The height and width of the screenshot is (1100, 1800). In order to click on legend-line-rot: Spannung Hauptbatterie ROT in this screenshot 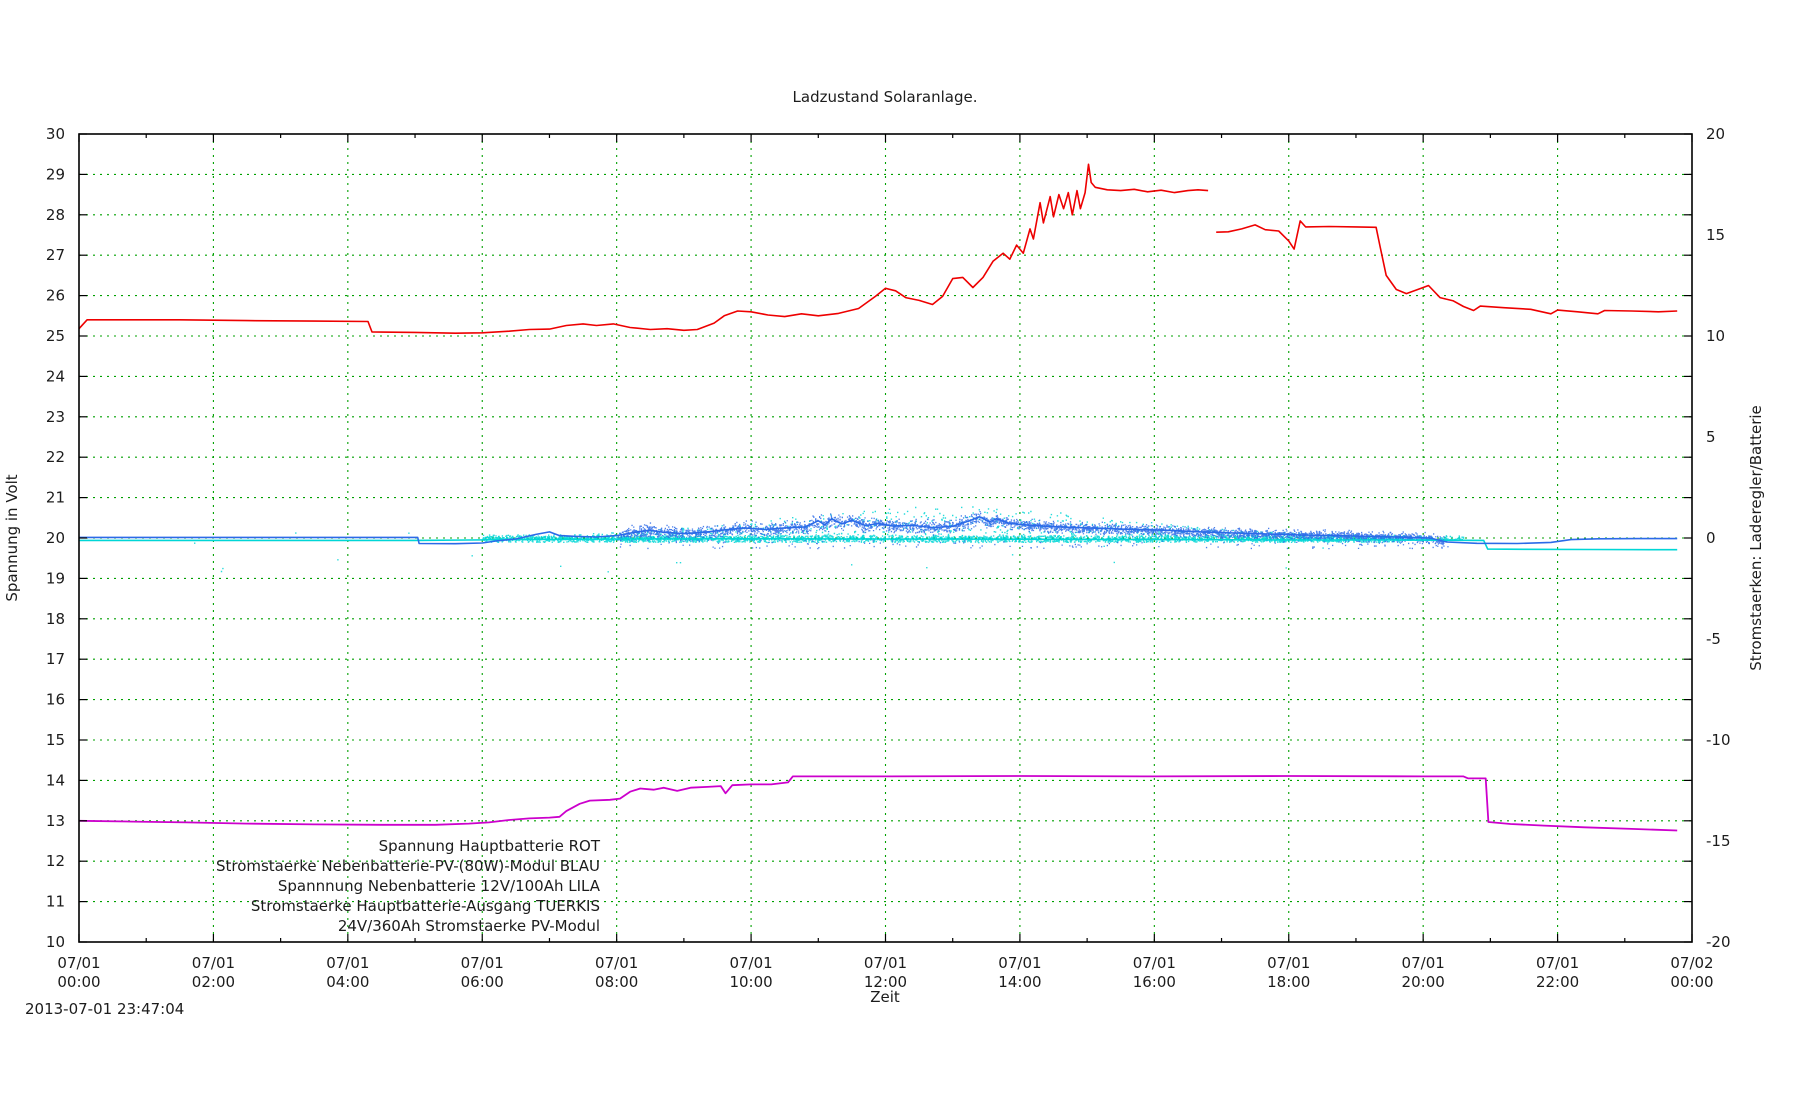, I will do `click(489, 846)`.